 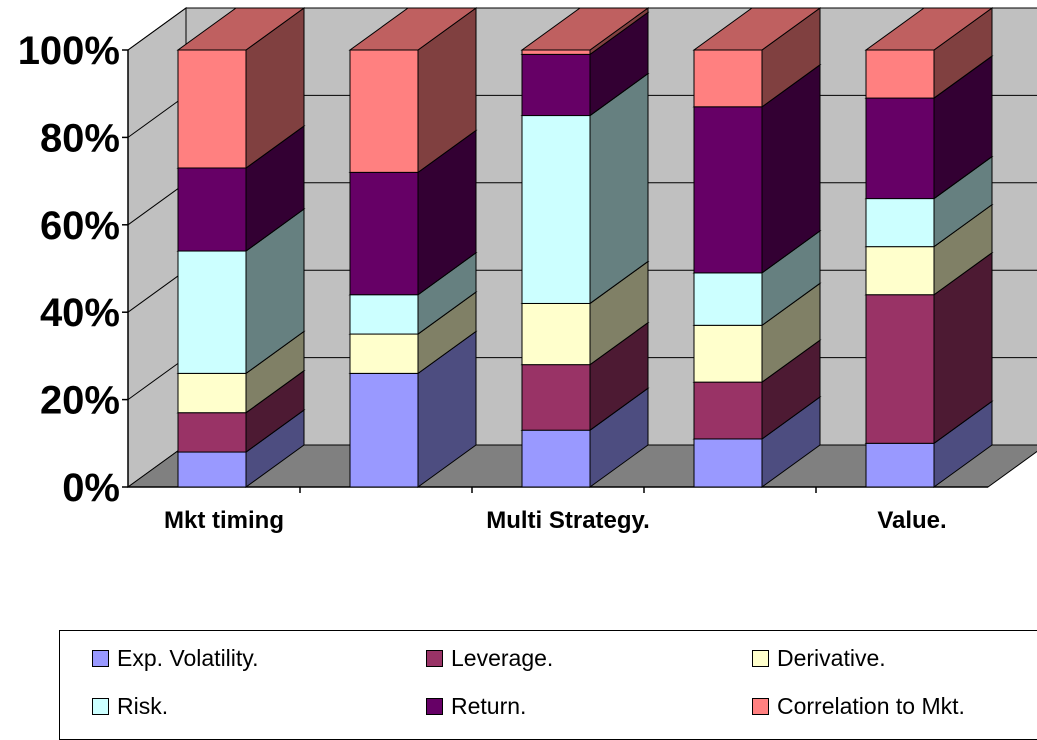 I want to click on y-tick-label: 100%, so click(x=69, y=51).